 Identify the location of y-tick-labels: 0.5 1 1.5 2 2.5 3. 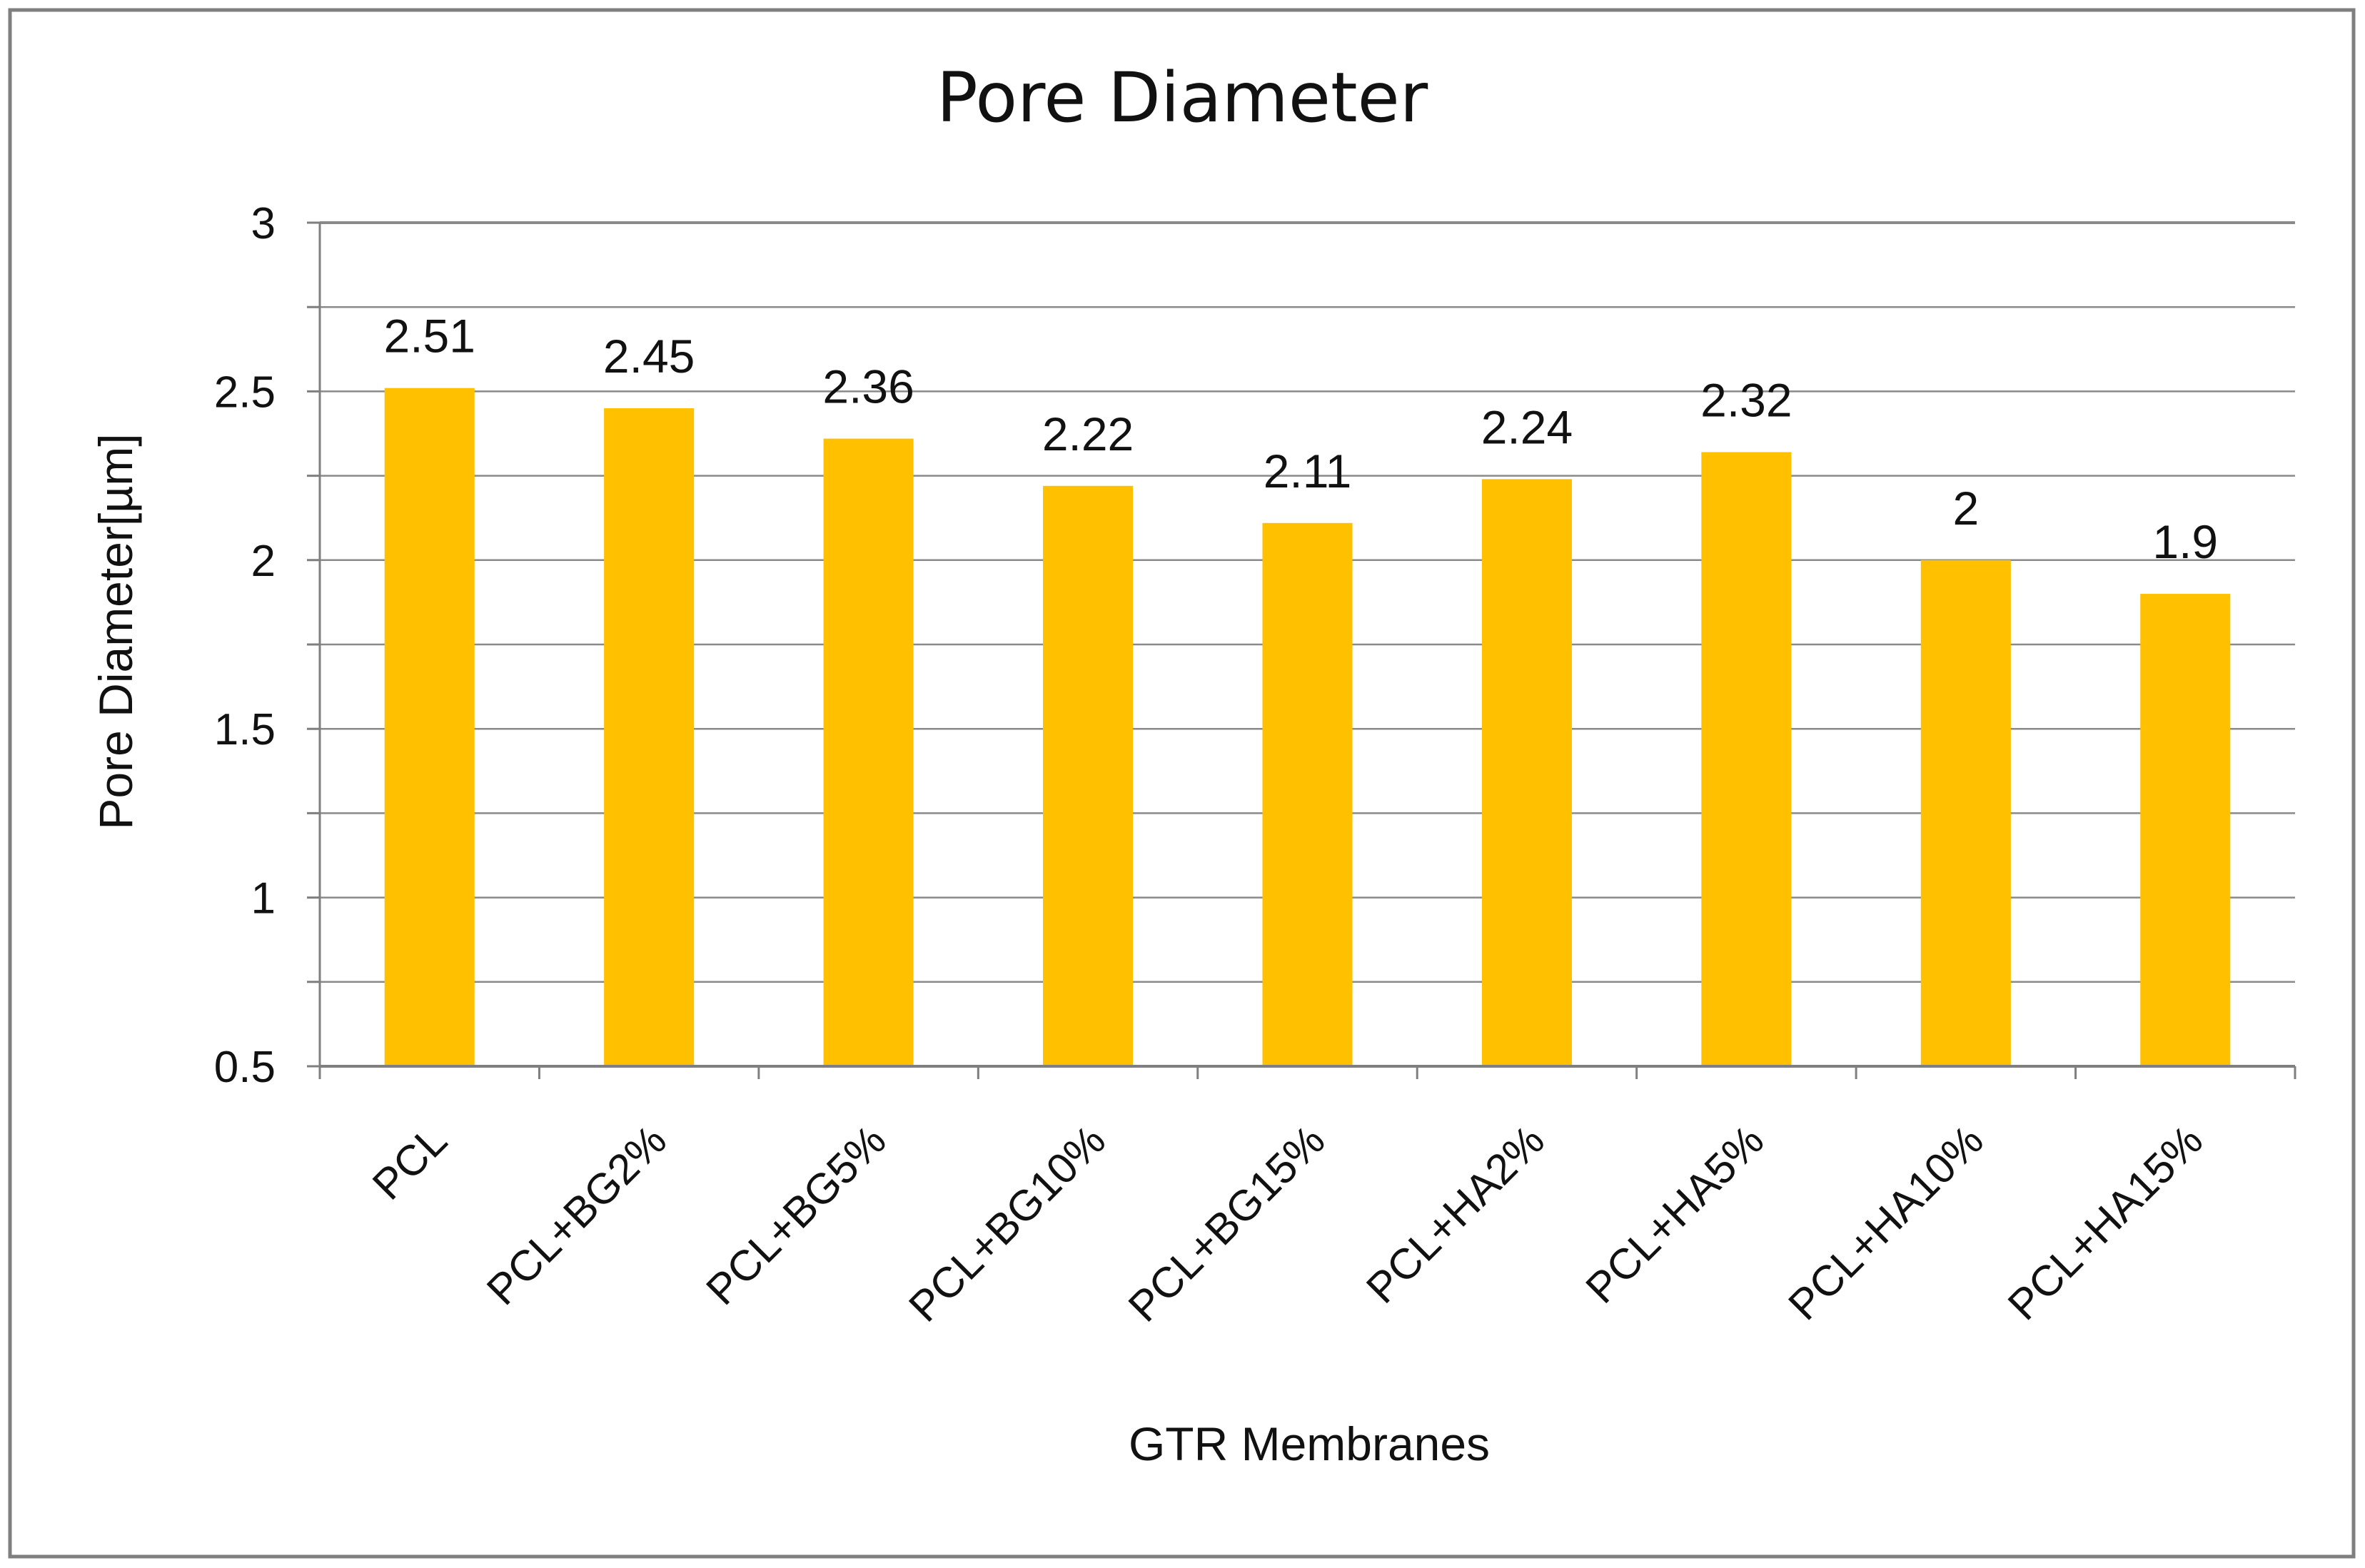
(245, 645).